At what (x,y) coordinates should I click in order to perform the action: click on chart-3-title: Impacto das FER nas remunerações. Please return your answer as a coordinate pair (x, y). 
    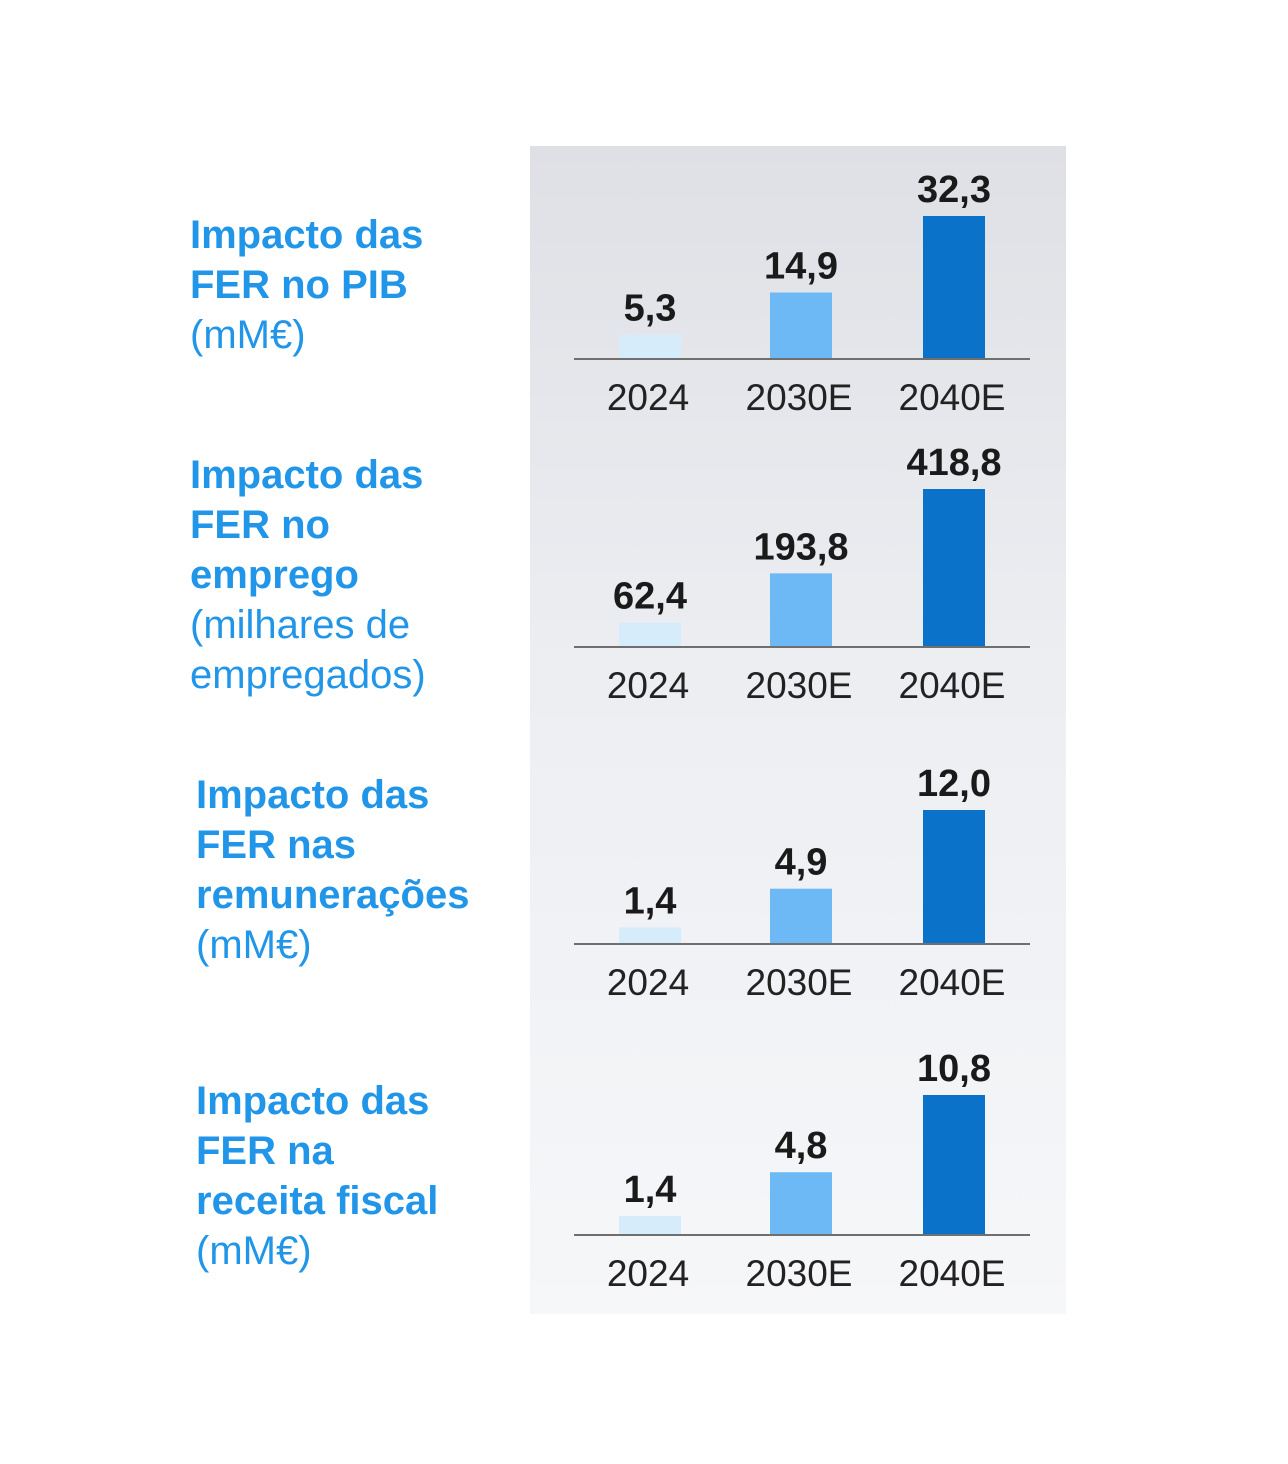
    Looking at the image, I should click on (333, 845).